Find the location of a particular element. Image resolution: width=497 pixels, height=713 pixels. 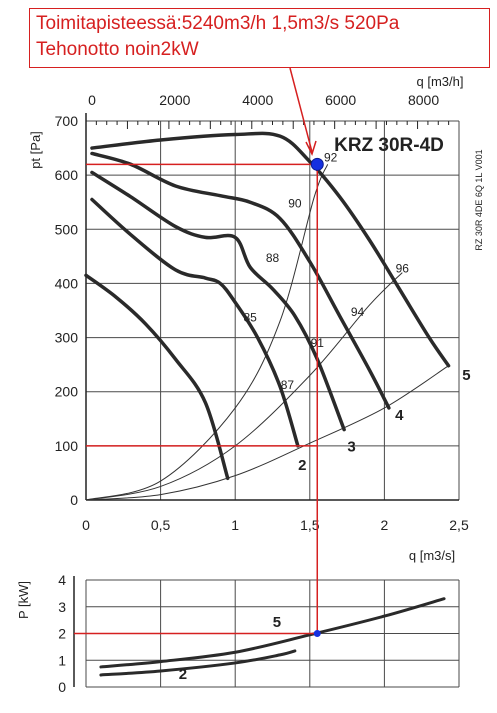

note-line-2: Tehonotto noin2kW is located at coordinates (117, 49).